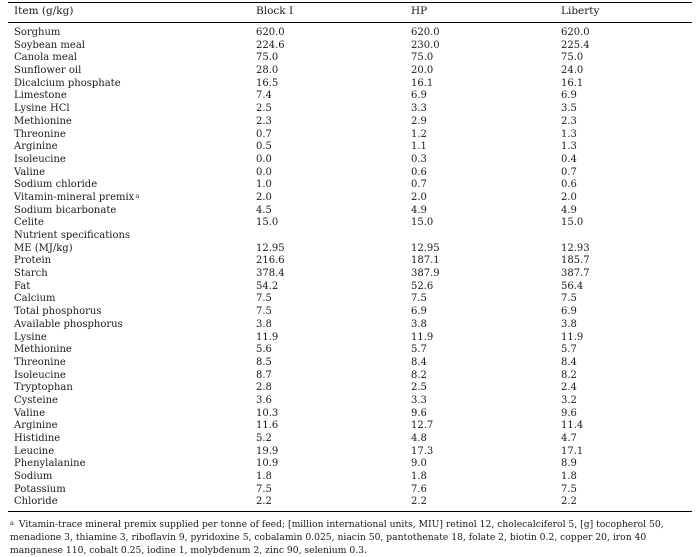 Image resolution: width=700 pixels, height=557 pixels. Describe the element at coordinates (425, 261) in the screenshot. I see `cell-value: 187.1` at that location.